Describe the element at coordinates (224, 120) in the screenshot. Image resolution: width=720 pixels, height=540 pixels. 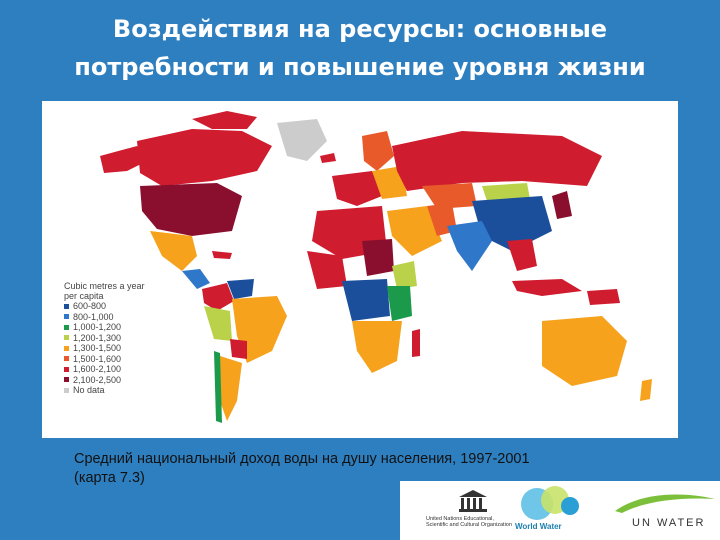
I see `region-canada-arctic` at that location.